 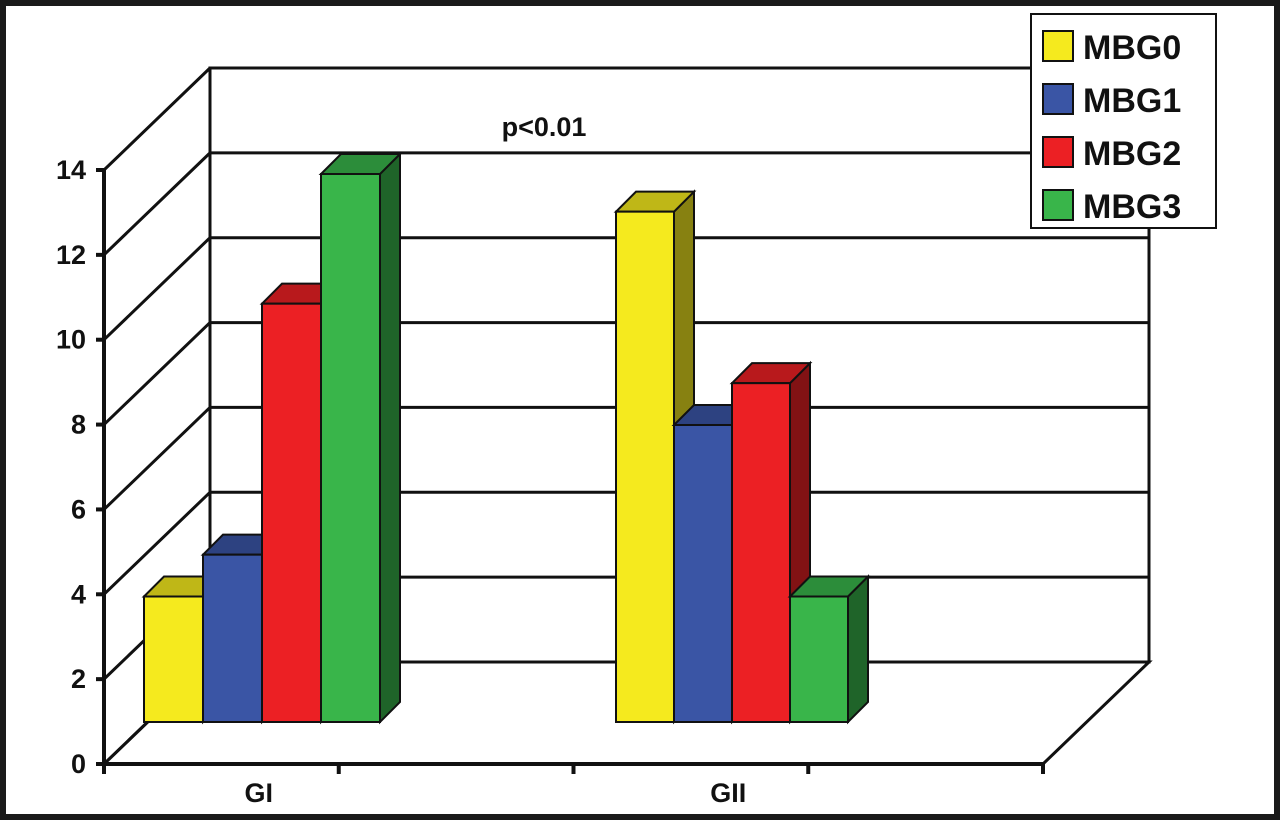 I want to click on y-tick-label: 4, so click(x=78, y=594).